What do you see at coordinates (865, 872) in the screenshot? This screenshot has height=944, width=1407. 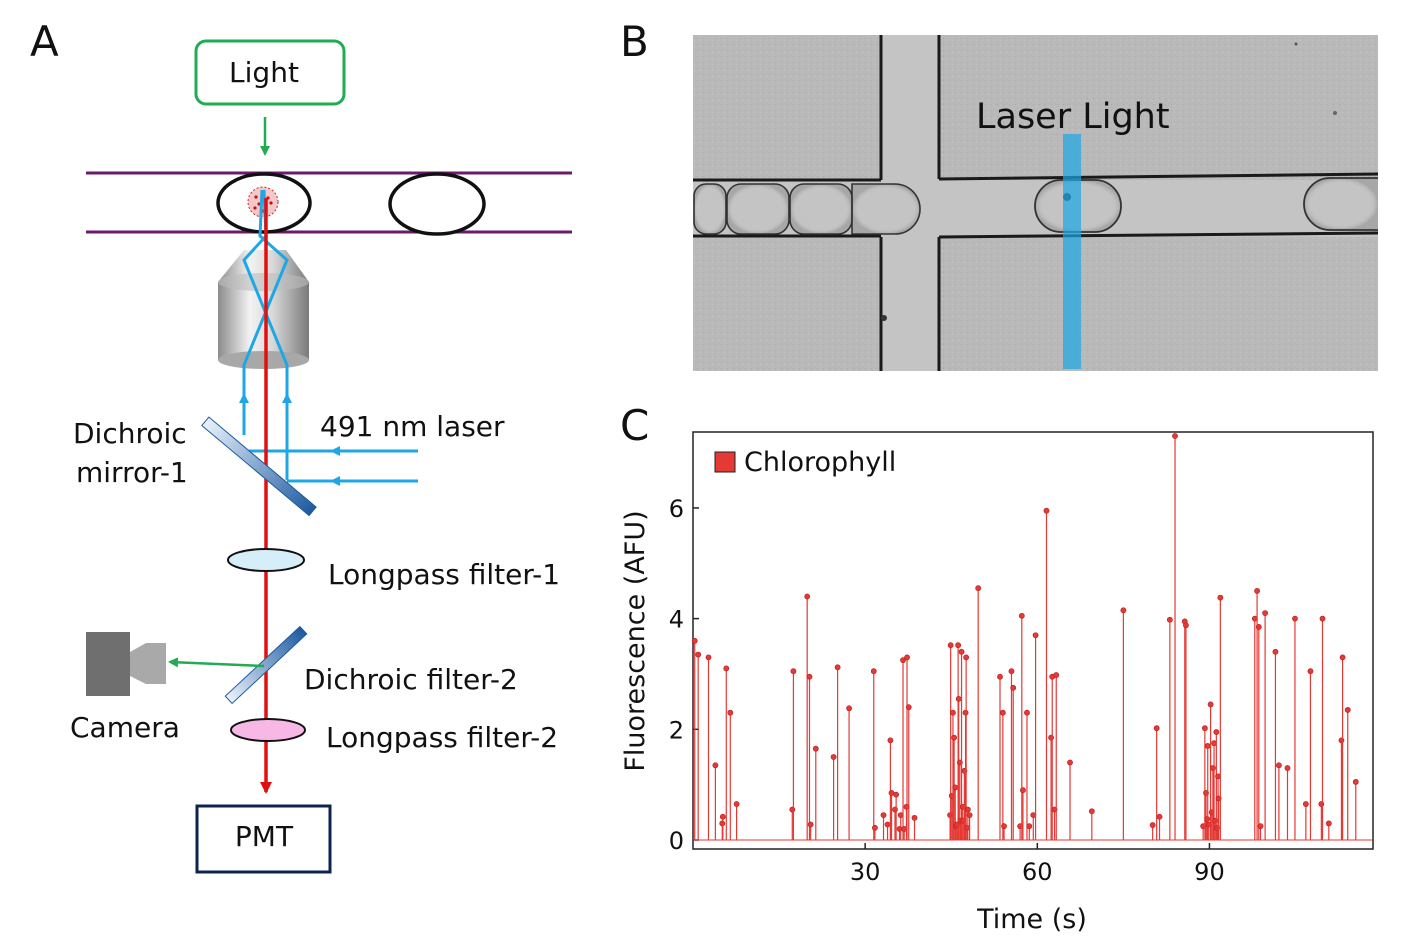 I see `x-tick-label: 30` at bounding box center [865, 872].